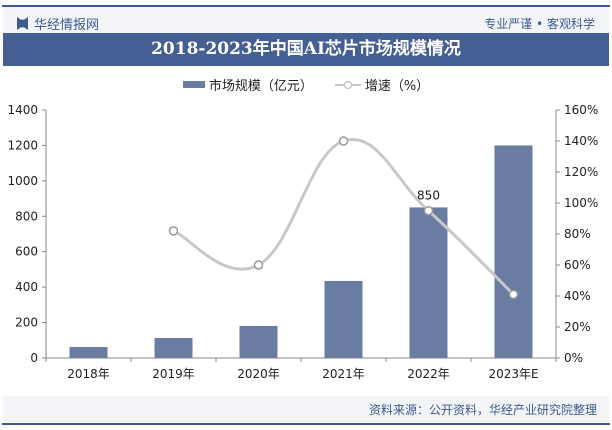 This screenshot has height=430, width=612. Describe the element at coordinates (513, 374) in the screenshot. I see `x-tick-label: 2023年E` at that location.